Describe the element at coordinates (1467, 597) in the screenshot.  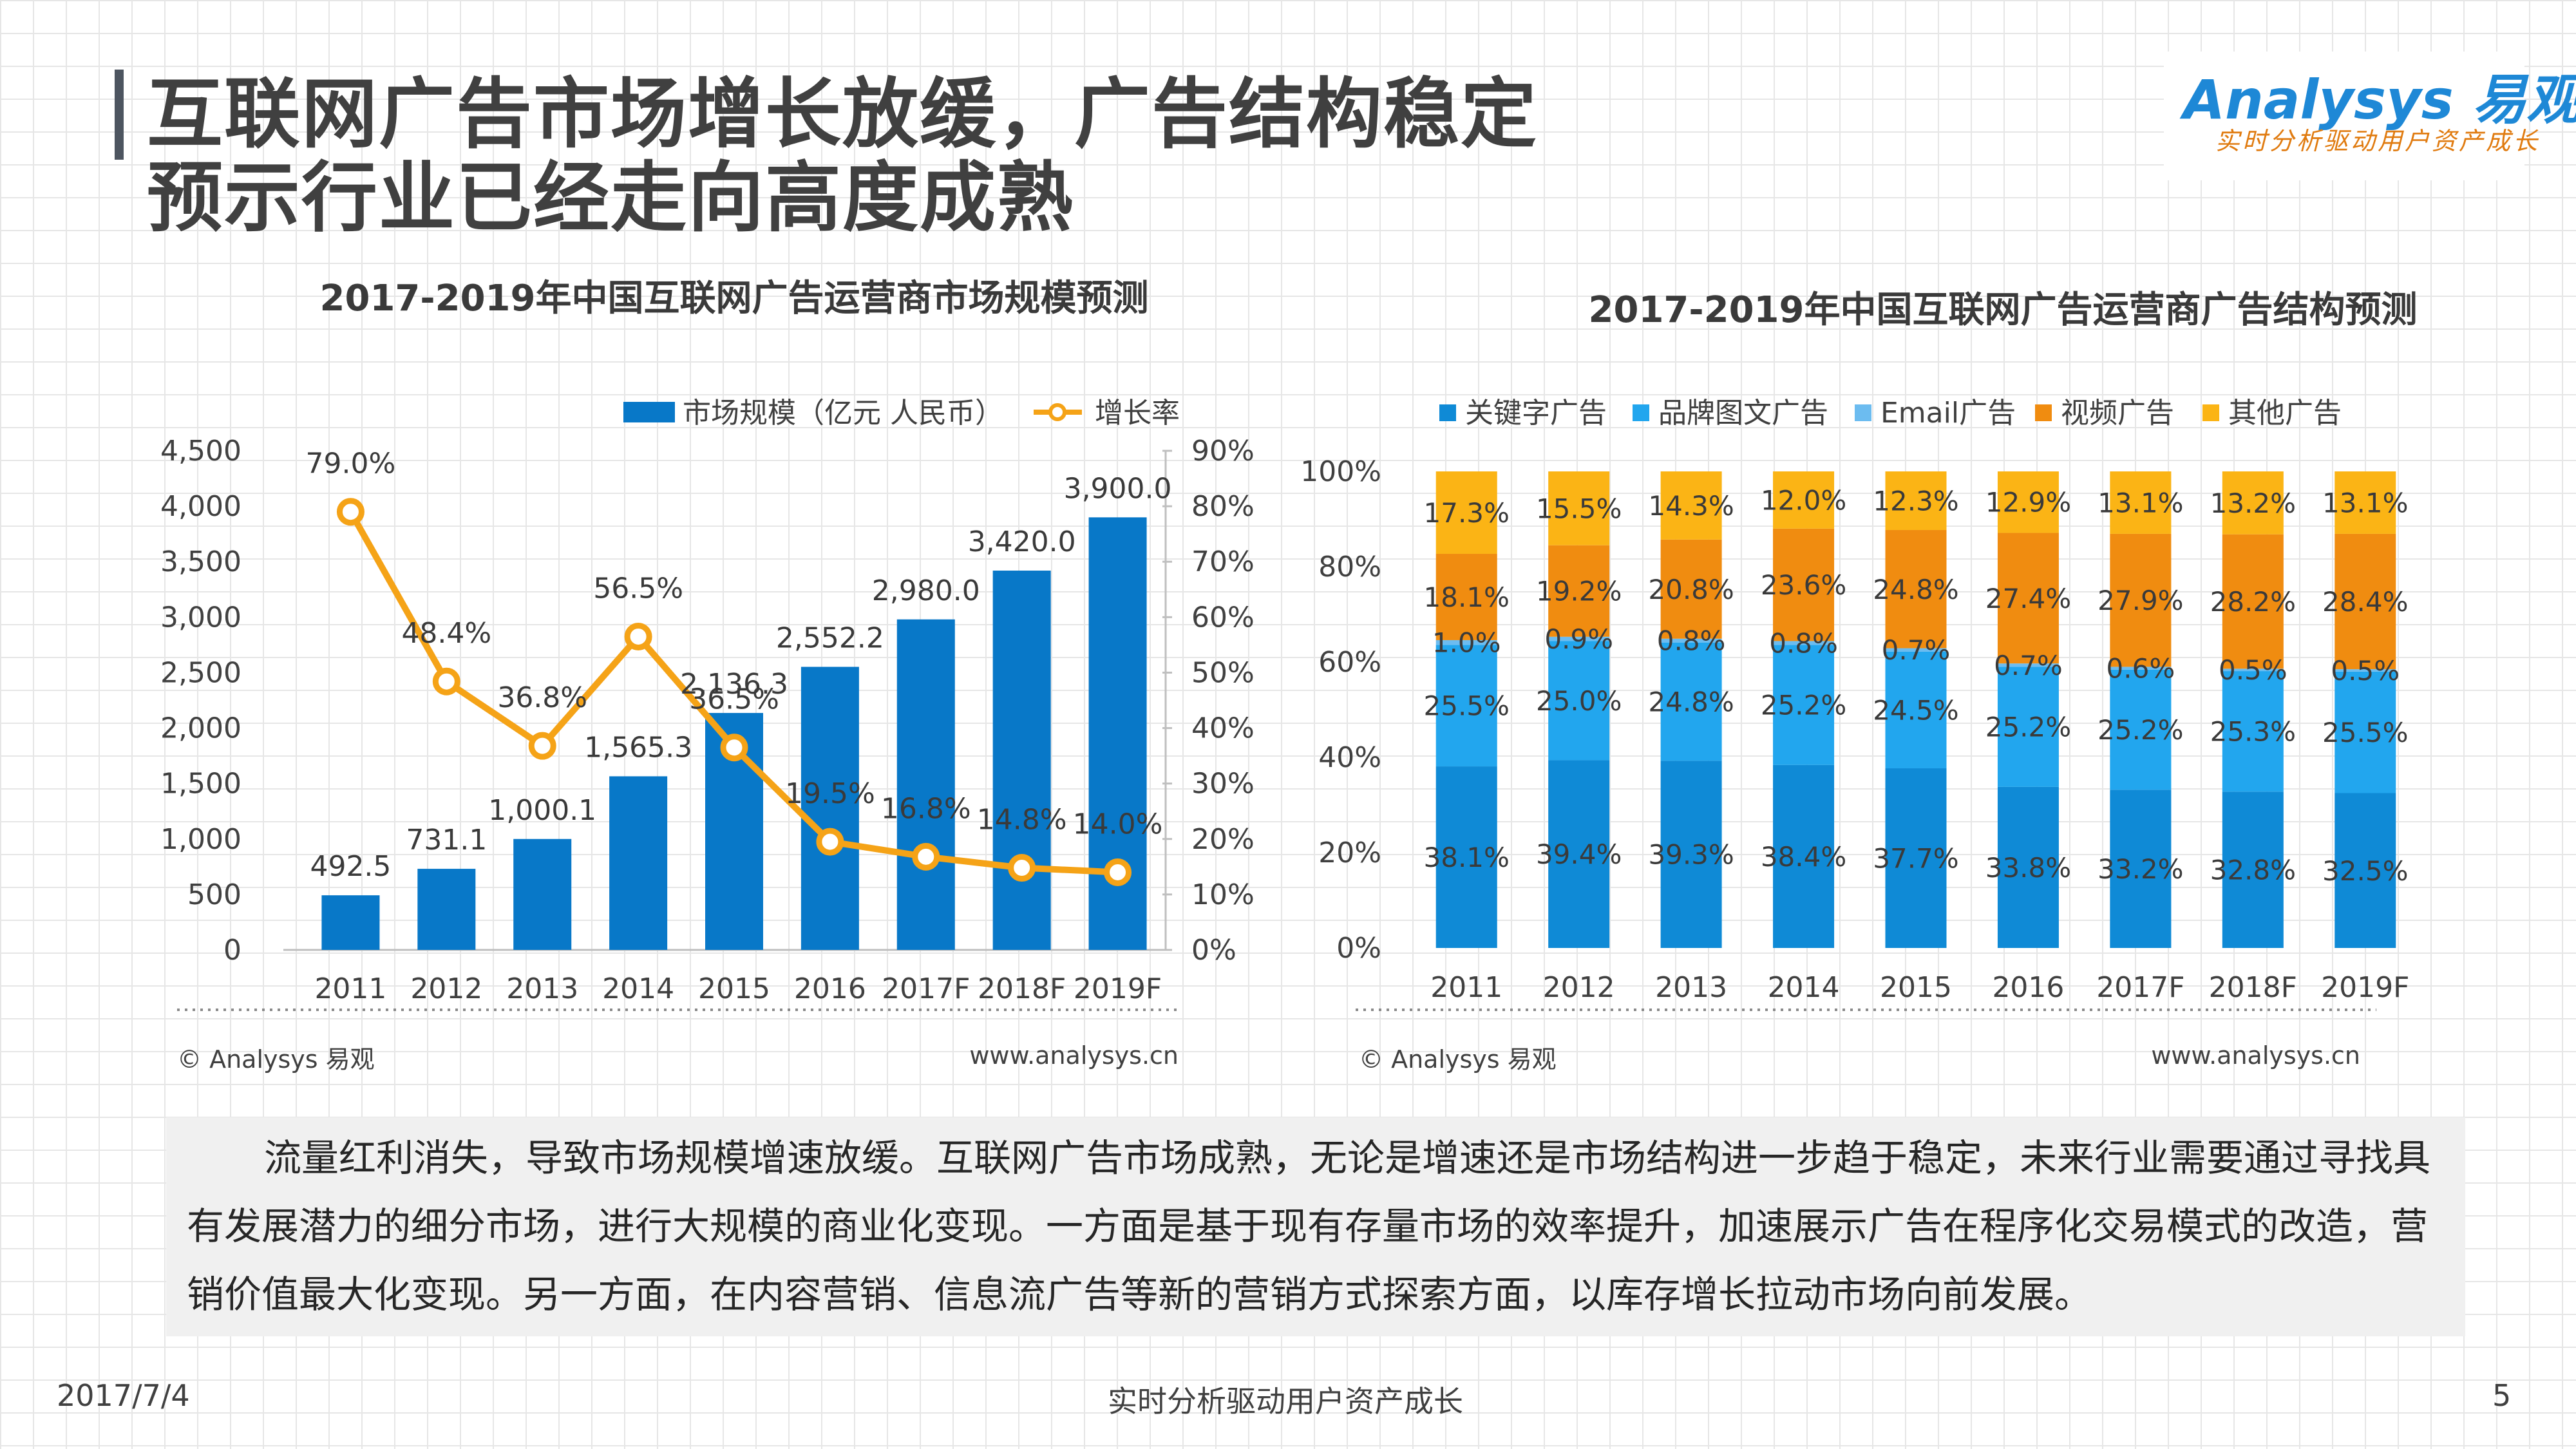
I see `chart2-segment-label-video: 18.1%` at that location.